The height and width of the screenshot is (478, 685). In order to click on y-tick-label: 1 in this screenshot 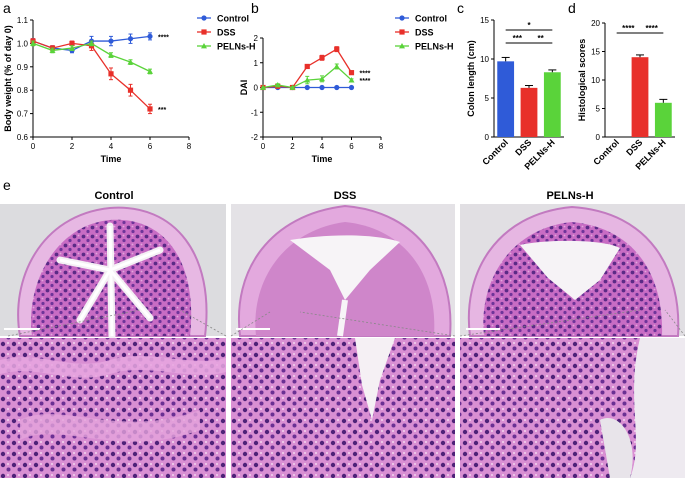, I will do `click(256, 63)`.